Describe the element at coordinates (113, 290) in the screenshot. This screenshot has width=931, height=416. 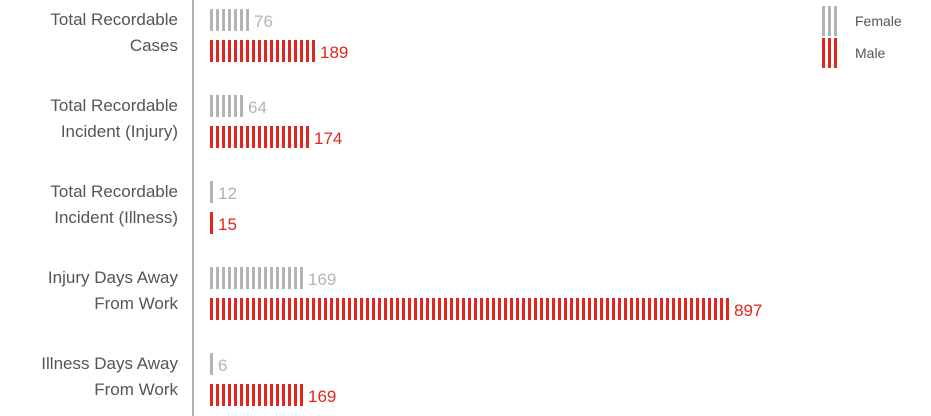
I see `category-label: Injury Days Away From Work` at that location.